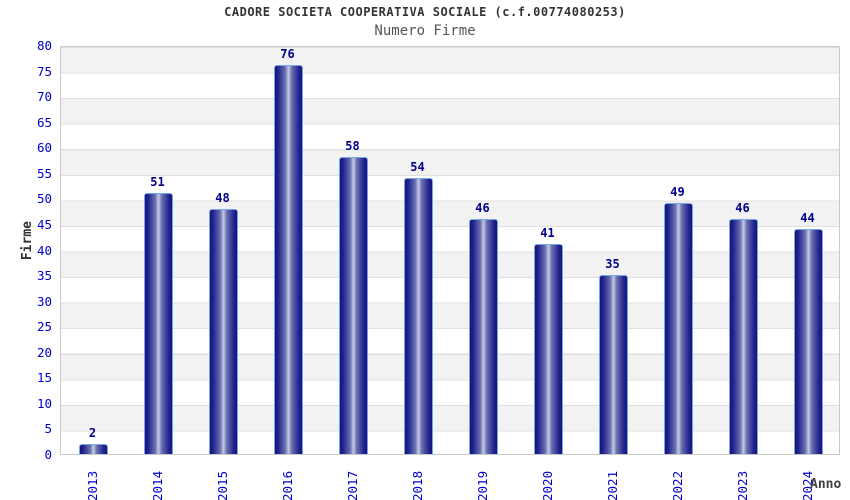 This screenshot has height=500, width=850. Describe the element at coordinates (288, 259) in the screenshot. I see `bar-2016` at that location.